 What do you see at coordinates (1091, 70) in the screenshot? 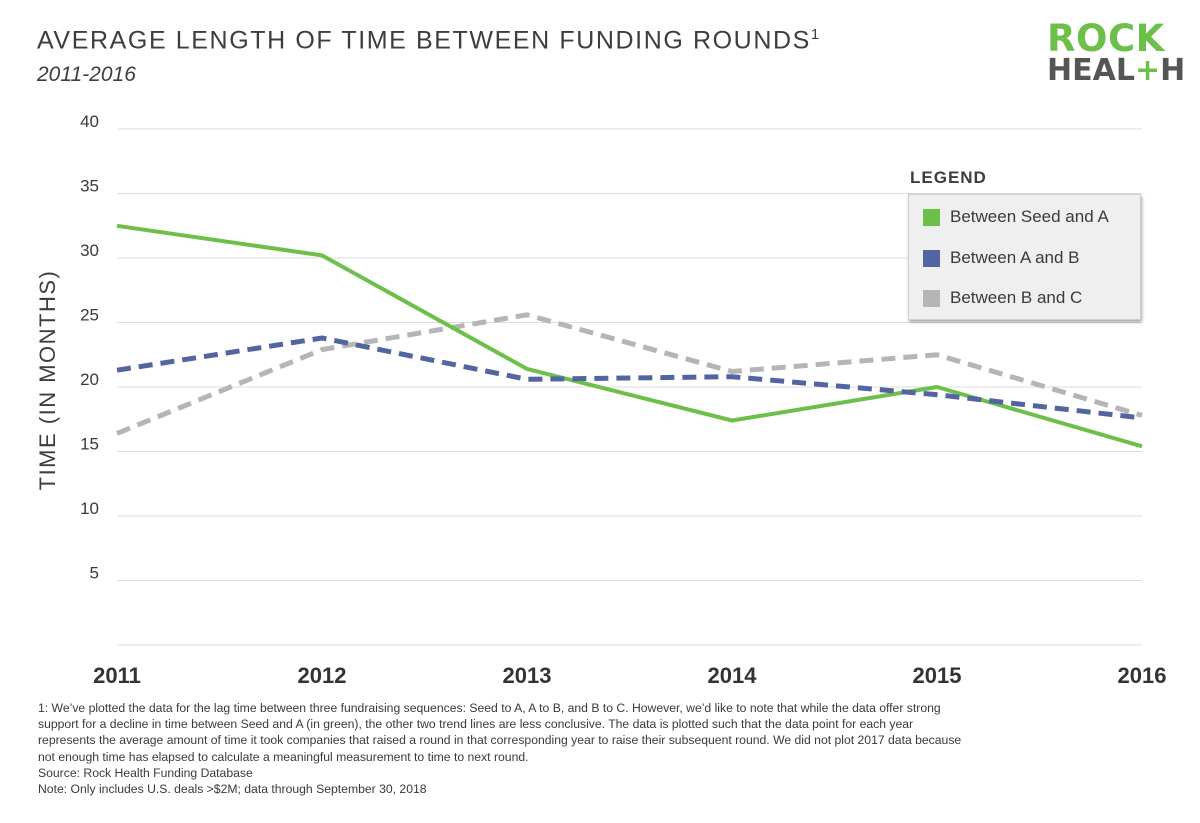
I see `logo-line-2-prefix: HEAL` at bounding box center [1091, 70].